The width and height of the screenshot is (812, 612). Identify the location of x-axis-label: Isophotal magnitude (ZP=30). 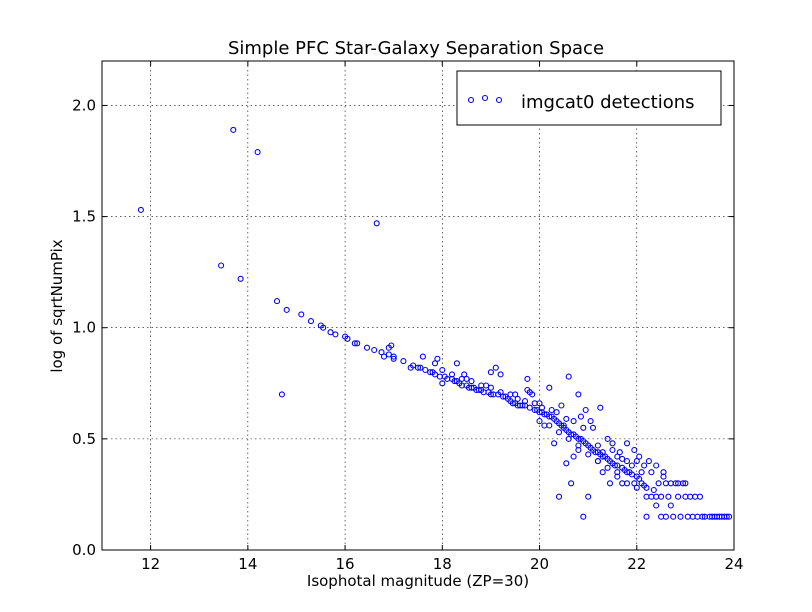
(418, 581).